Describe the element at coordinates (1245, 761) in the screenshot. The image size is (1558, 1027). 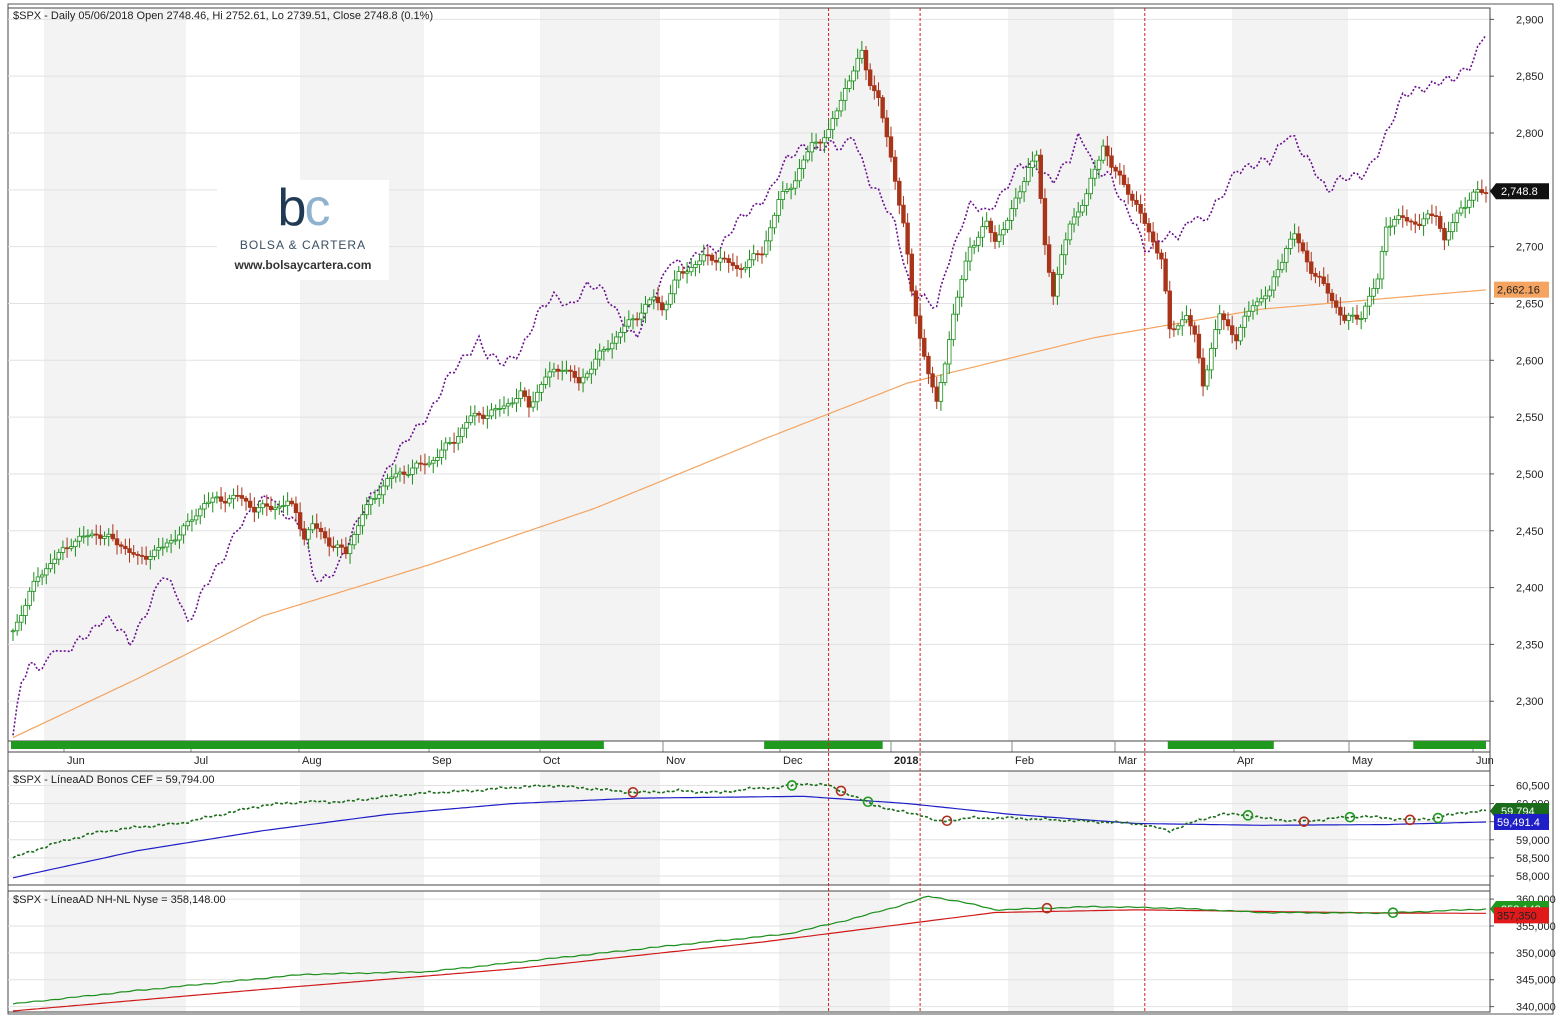
I see `month-label: Apr` at that location.